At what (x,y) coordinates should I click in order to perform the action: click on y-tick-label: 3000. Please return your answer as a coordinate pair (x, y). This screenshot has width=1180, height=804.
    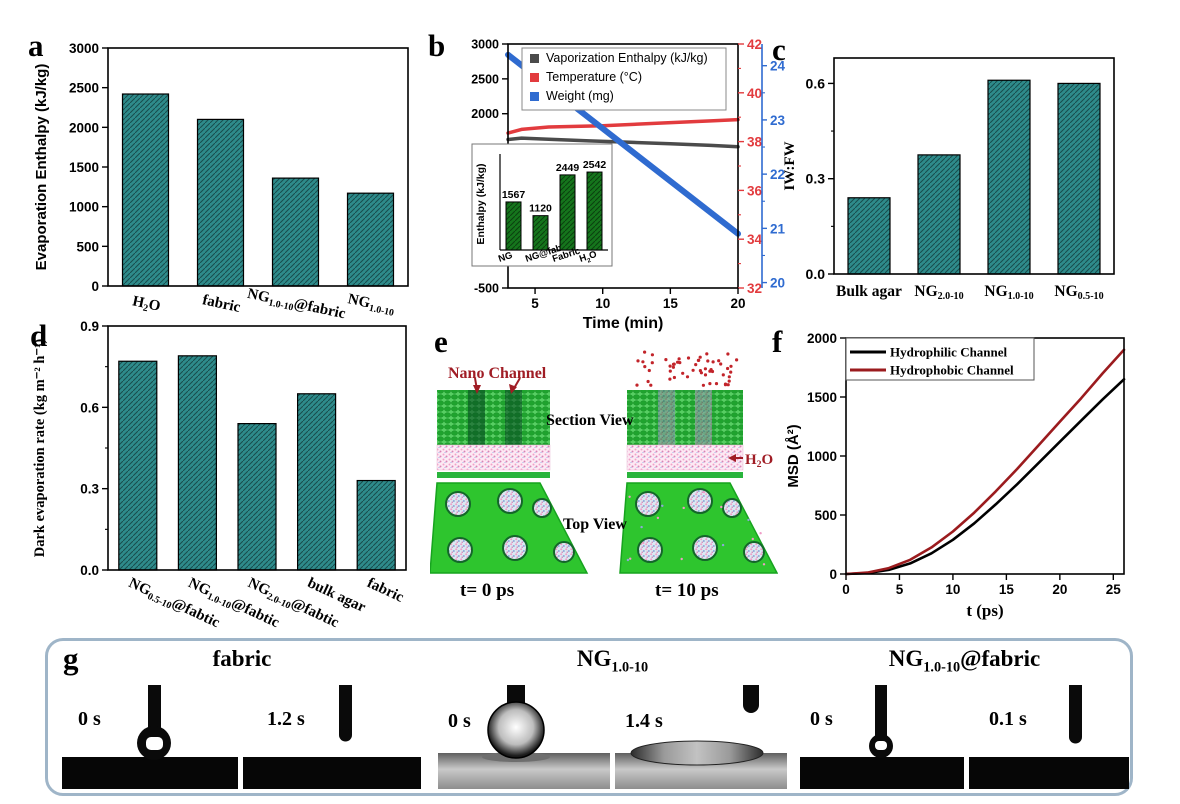
    Looking at the image, I should click on (84, 48).